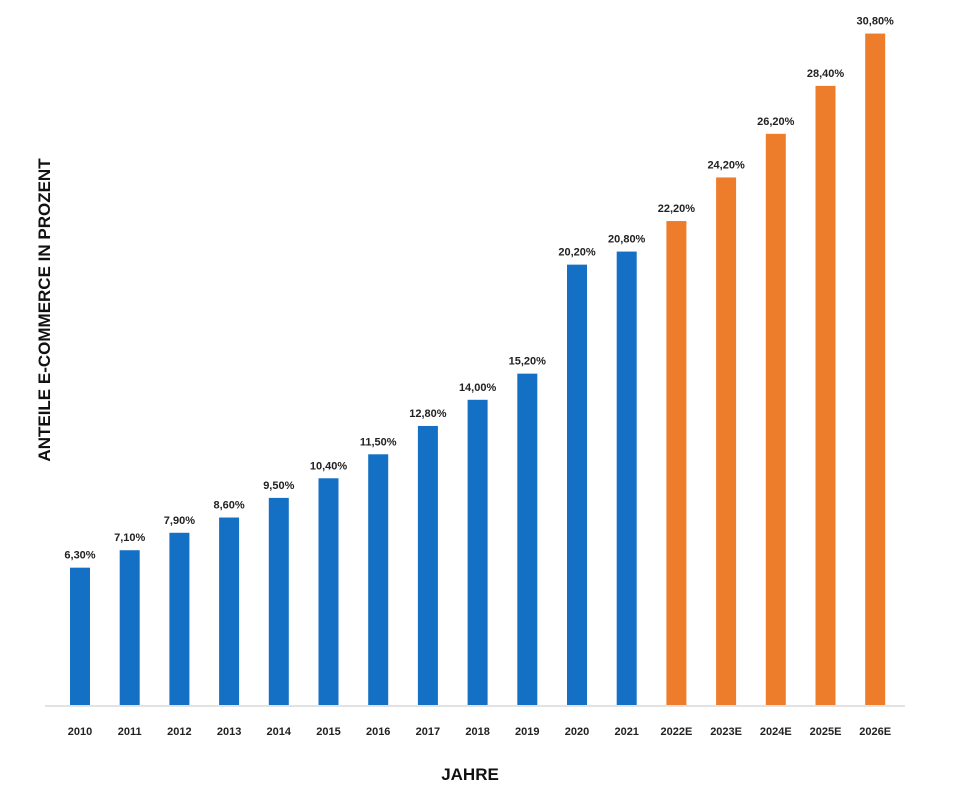 The width and height of the screenshot is (960, 797). I want to click on x-tick-2020: 2020, so click(577, 732).